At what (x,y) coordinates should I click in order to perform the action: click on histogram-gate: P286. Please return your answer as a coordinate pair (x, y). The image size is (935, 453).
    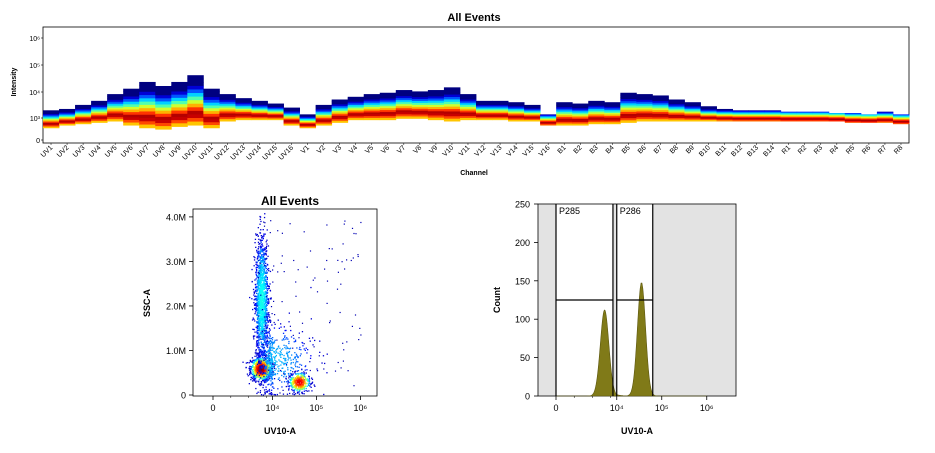
    Looking at the image, I should click on (635, 300).